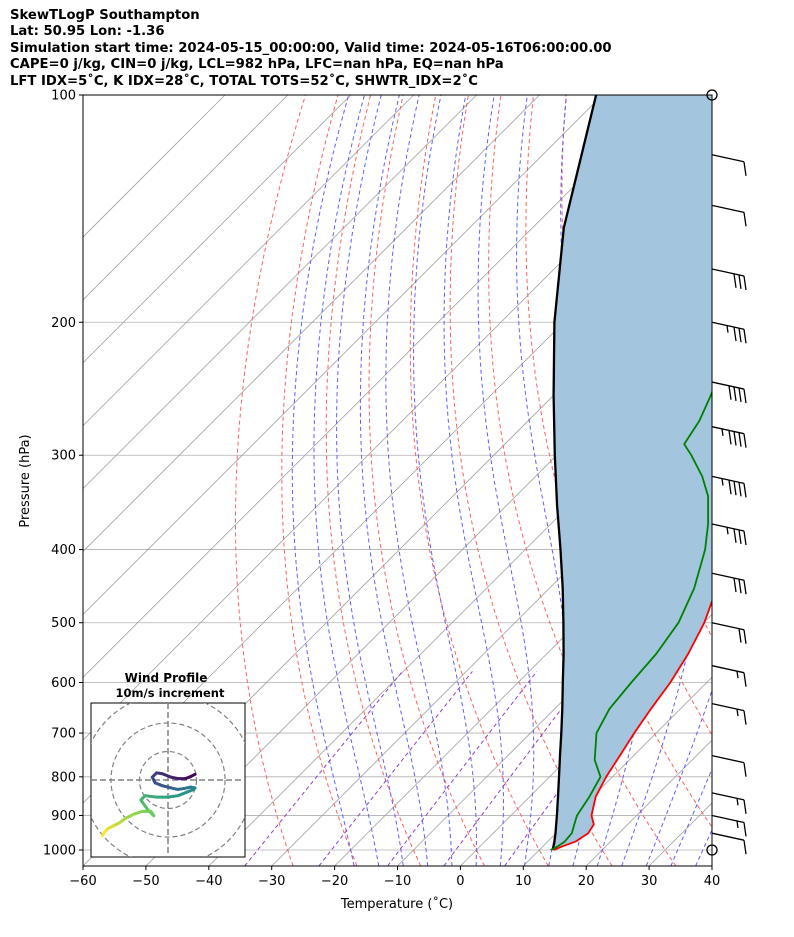  Describe the element at coordinates (59, 851) in the screenshot. I see `y-tick-label: 1000` at that location.